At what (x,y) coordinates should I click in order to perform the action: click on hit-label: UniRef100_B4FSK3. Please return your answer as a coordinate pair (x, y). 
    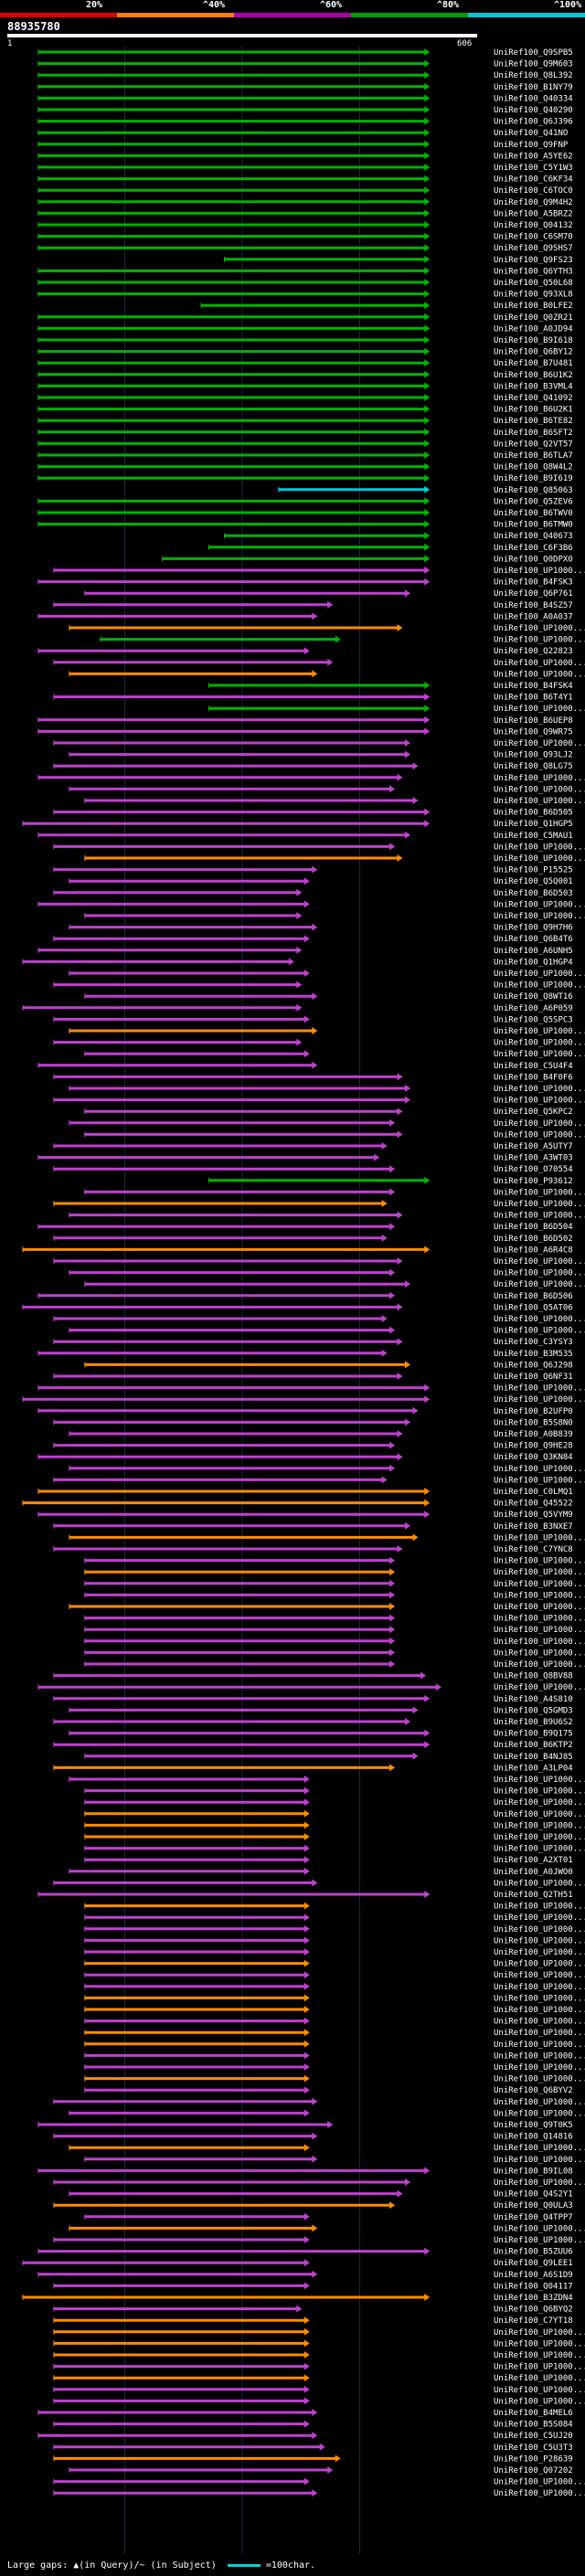
    Looking at the image, I should click on (534, 583).